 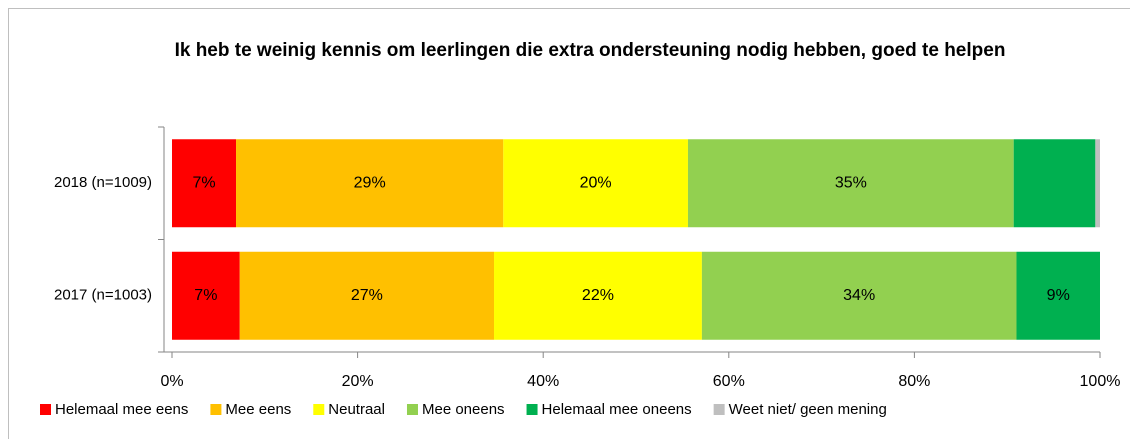 What do you see at coordinates (171, 381) in the screenshot?
I see `x-tick-label: 0%` at bounding box center [171, 381].